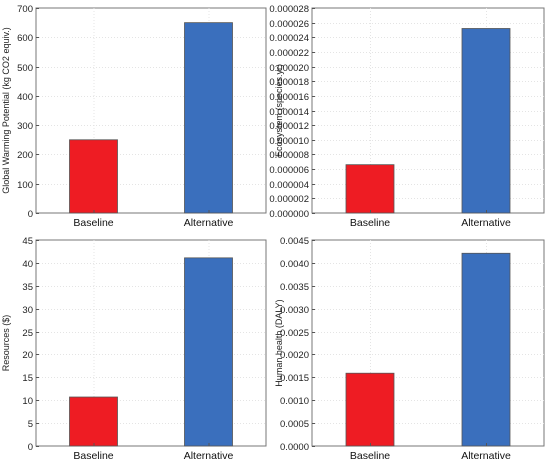  Describe the element at coordinates (294, 241) in the screenshot. I see `y-tick-label: 0.0045` at that location.